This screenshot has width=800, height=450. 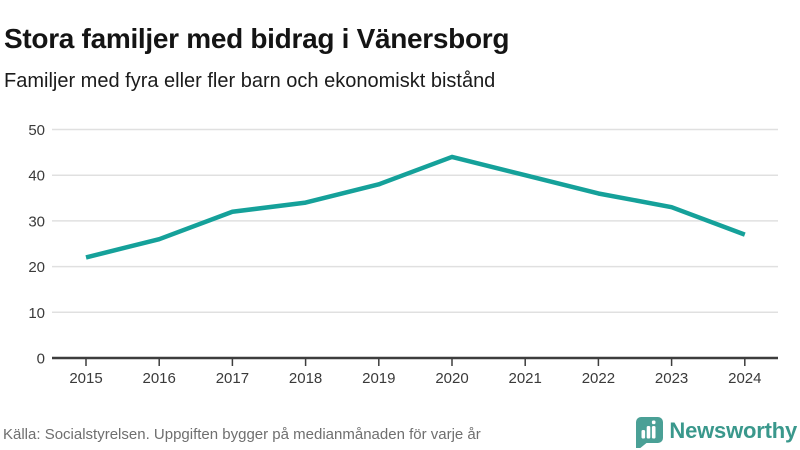 What do you see at coordinates (232, 378) in the screenshot?
I see `x-axis-label: 2017` at bounding box center [232, 378].